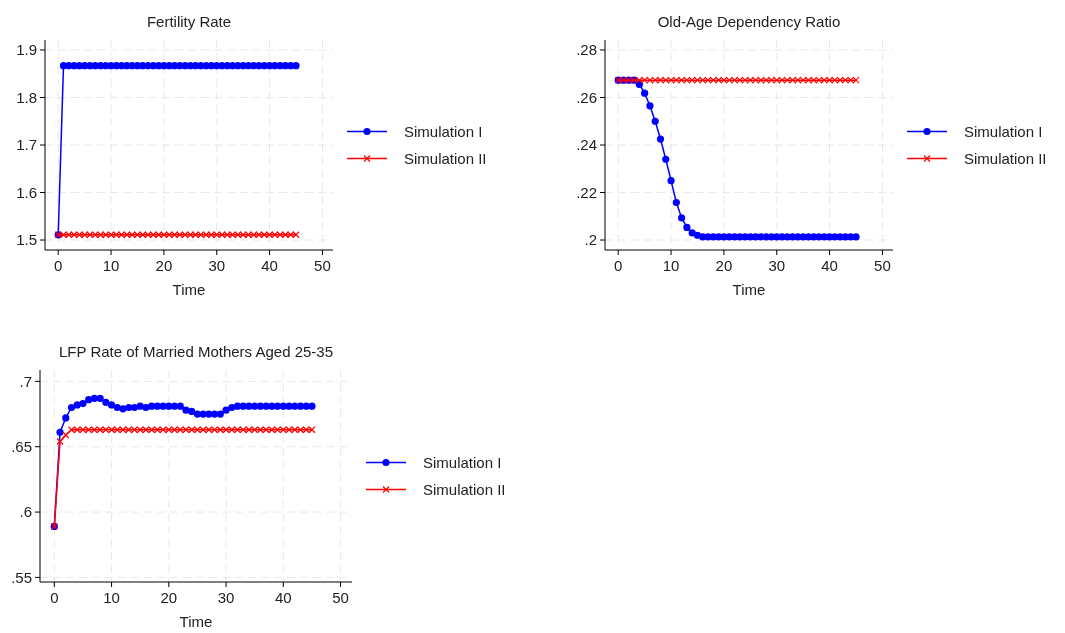 Image resolution: width=1065 pixels, height=633 pixels. I want to click on y-tick-label: 1.6, so click(26, 192).